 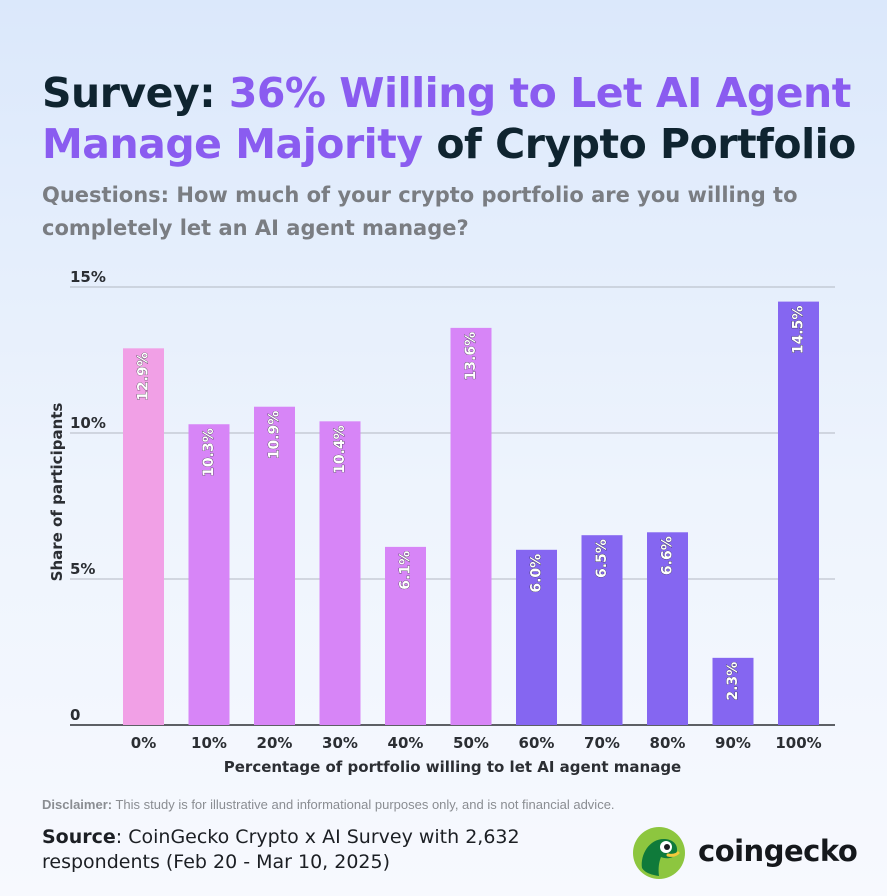 What do you see at coordinates (406, 742) in the screenshot?
I see `x-tick-label: 40%` at bounding box center [406, 742].